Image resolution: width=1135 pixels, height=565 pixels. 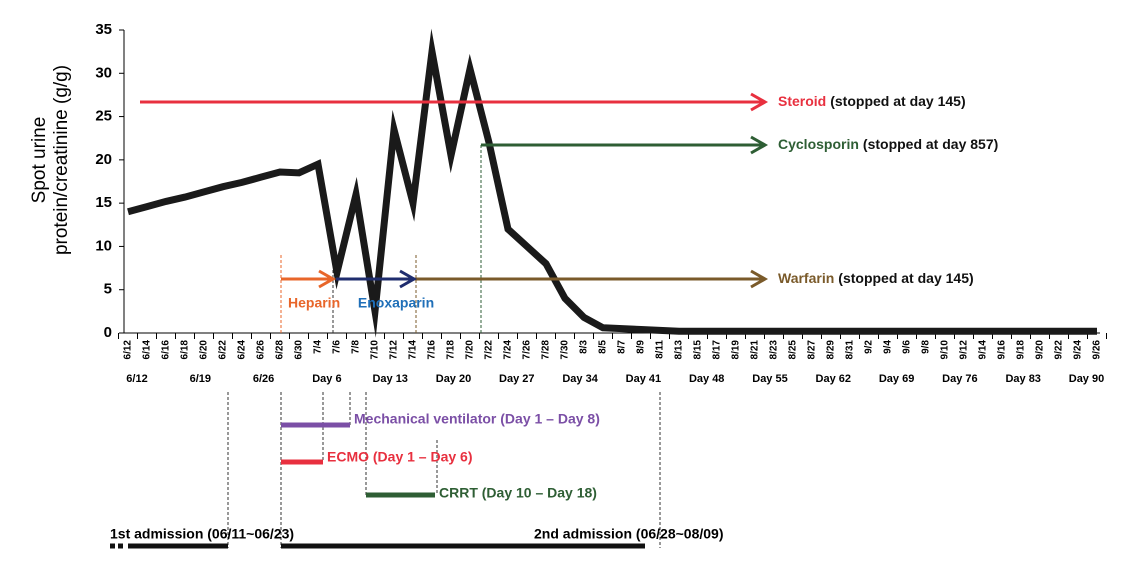 I want to click on medication-name: Enoxaparin, so click(x=396, y=303).